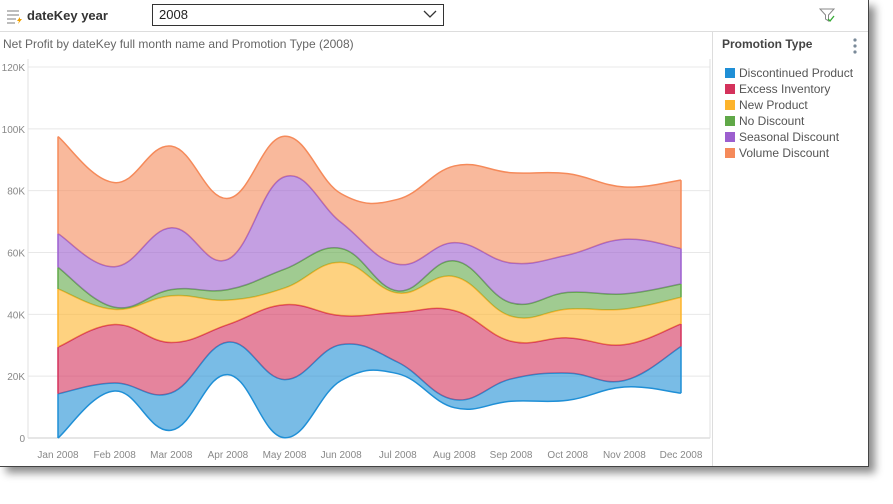 The image size is (893, 504). I want to click on legend-label: Seasonal Discount, so click(789, 137).